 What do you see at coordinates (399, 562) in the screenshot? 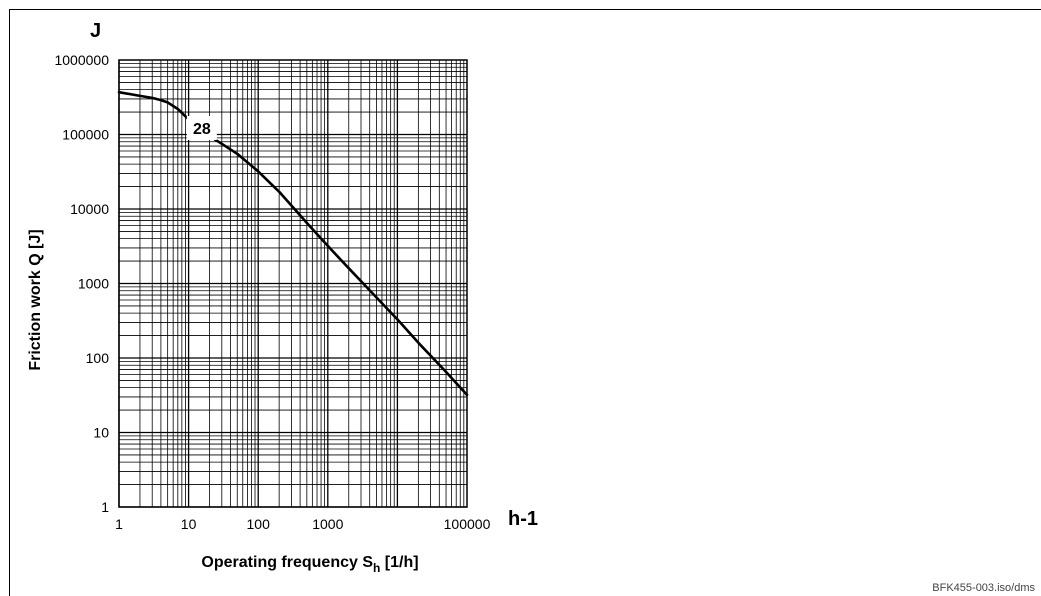
I see `x-axis-title-tail: [1/h]` at bounding box center [399, 562].